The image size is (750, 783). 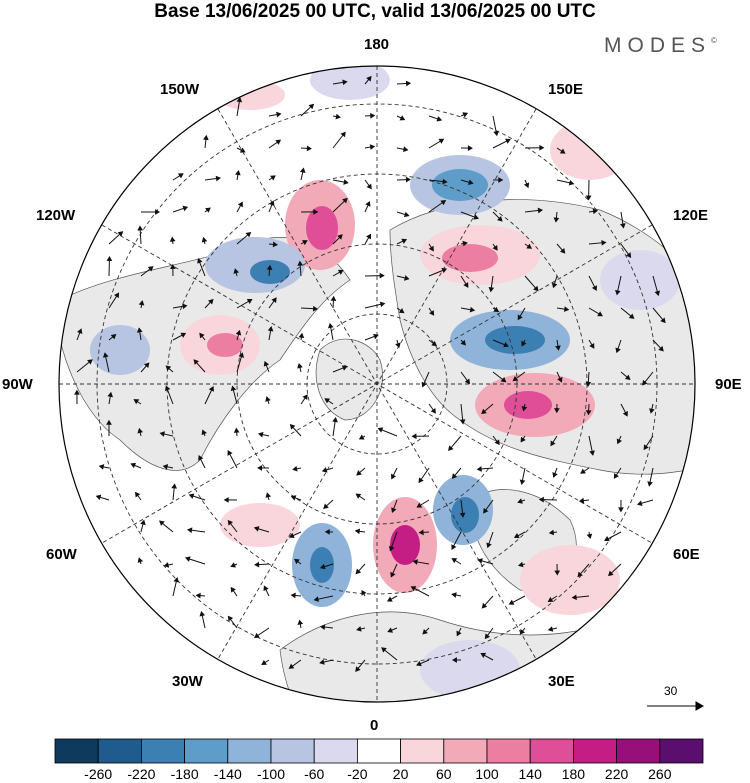 I want to click on colorbar-label: 180, so click(x=573, y=774).